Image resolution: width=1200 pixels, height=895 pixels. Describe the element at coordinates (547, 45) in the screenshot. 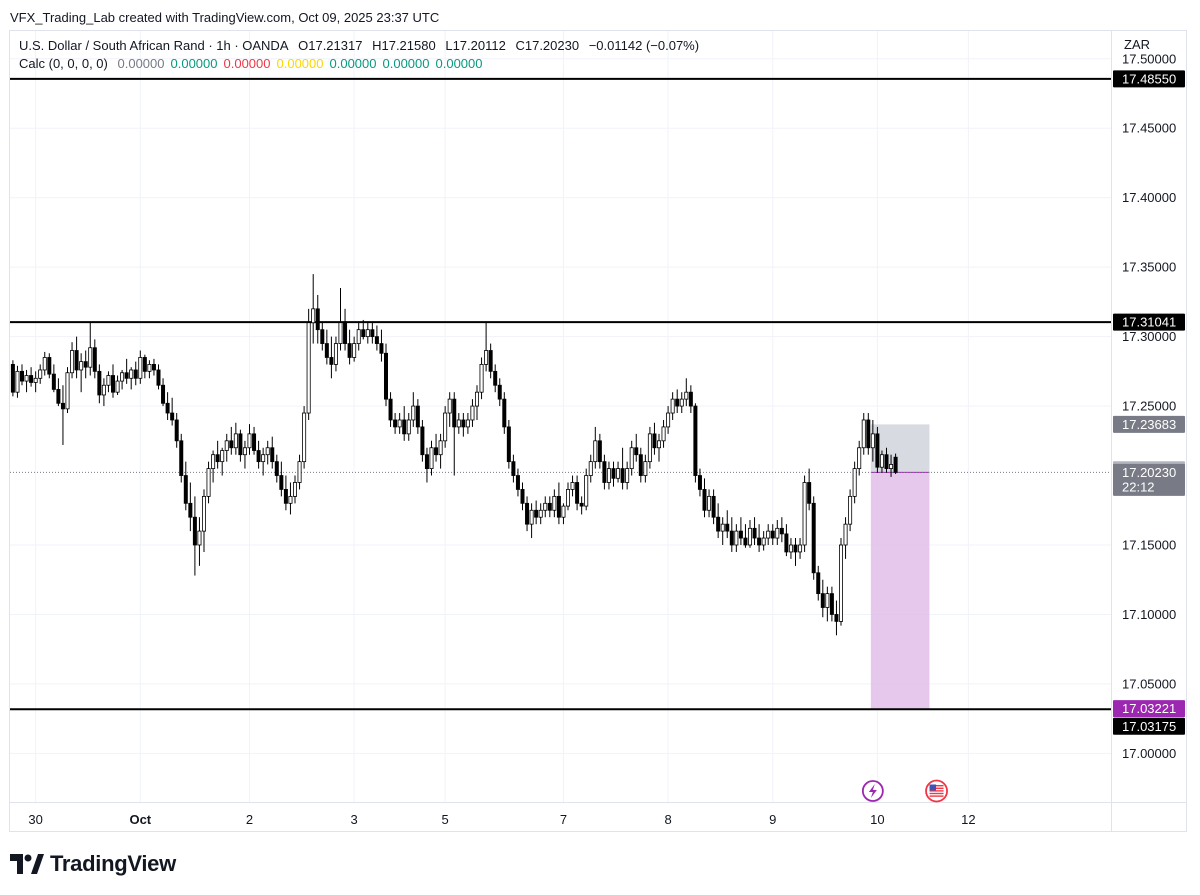

I see `ohlc-close: C17.20230` at that location.